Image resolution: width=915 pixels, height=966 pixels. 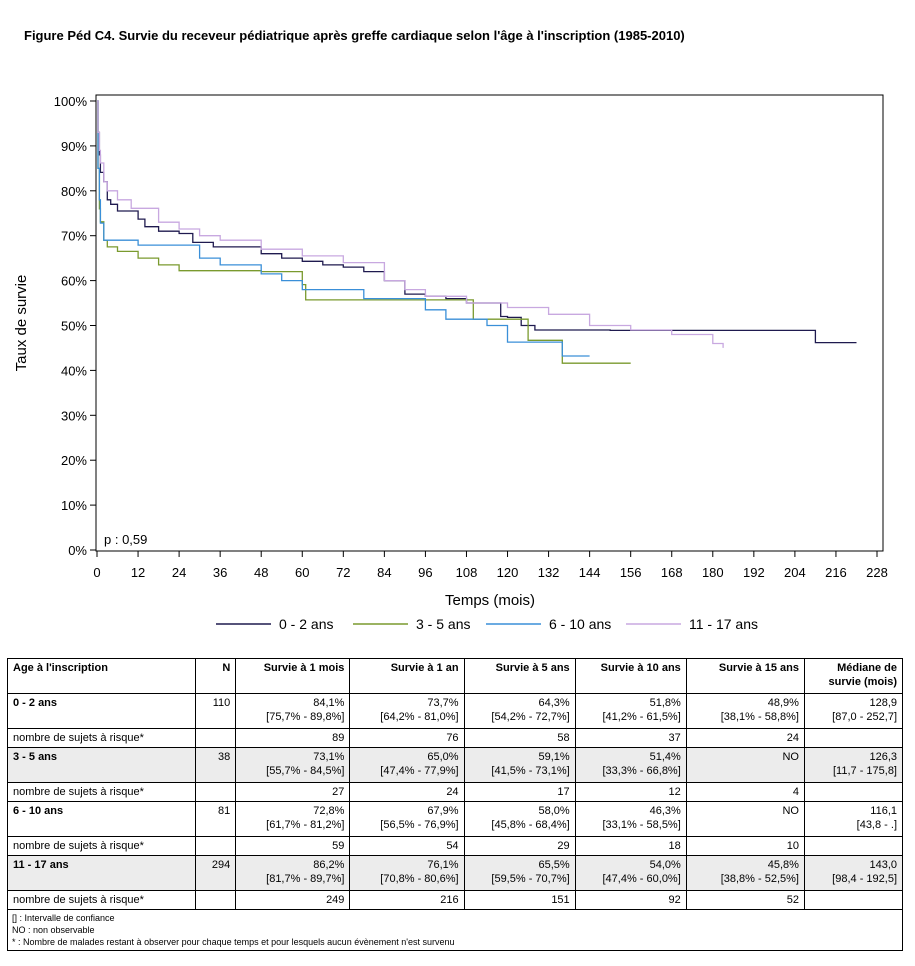 What do you see at coordinates (425, 572) in the screenshot?
I see `x-tick-label: 96` at bounding box center [425, 572].